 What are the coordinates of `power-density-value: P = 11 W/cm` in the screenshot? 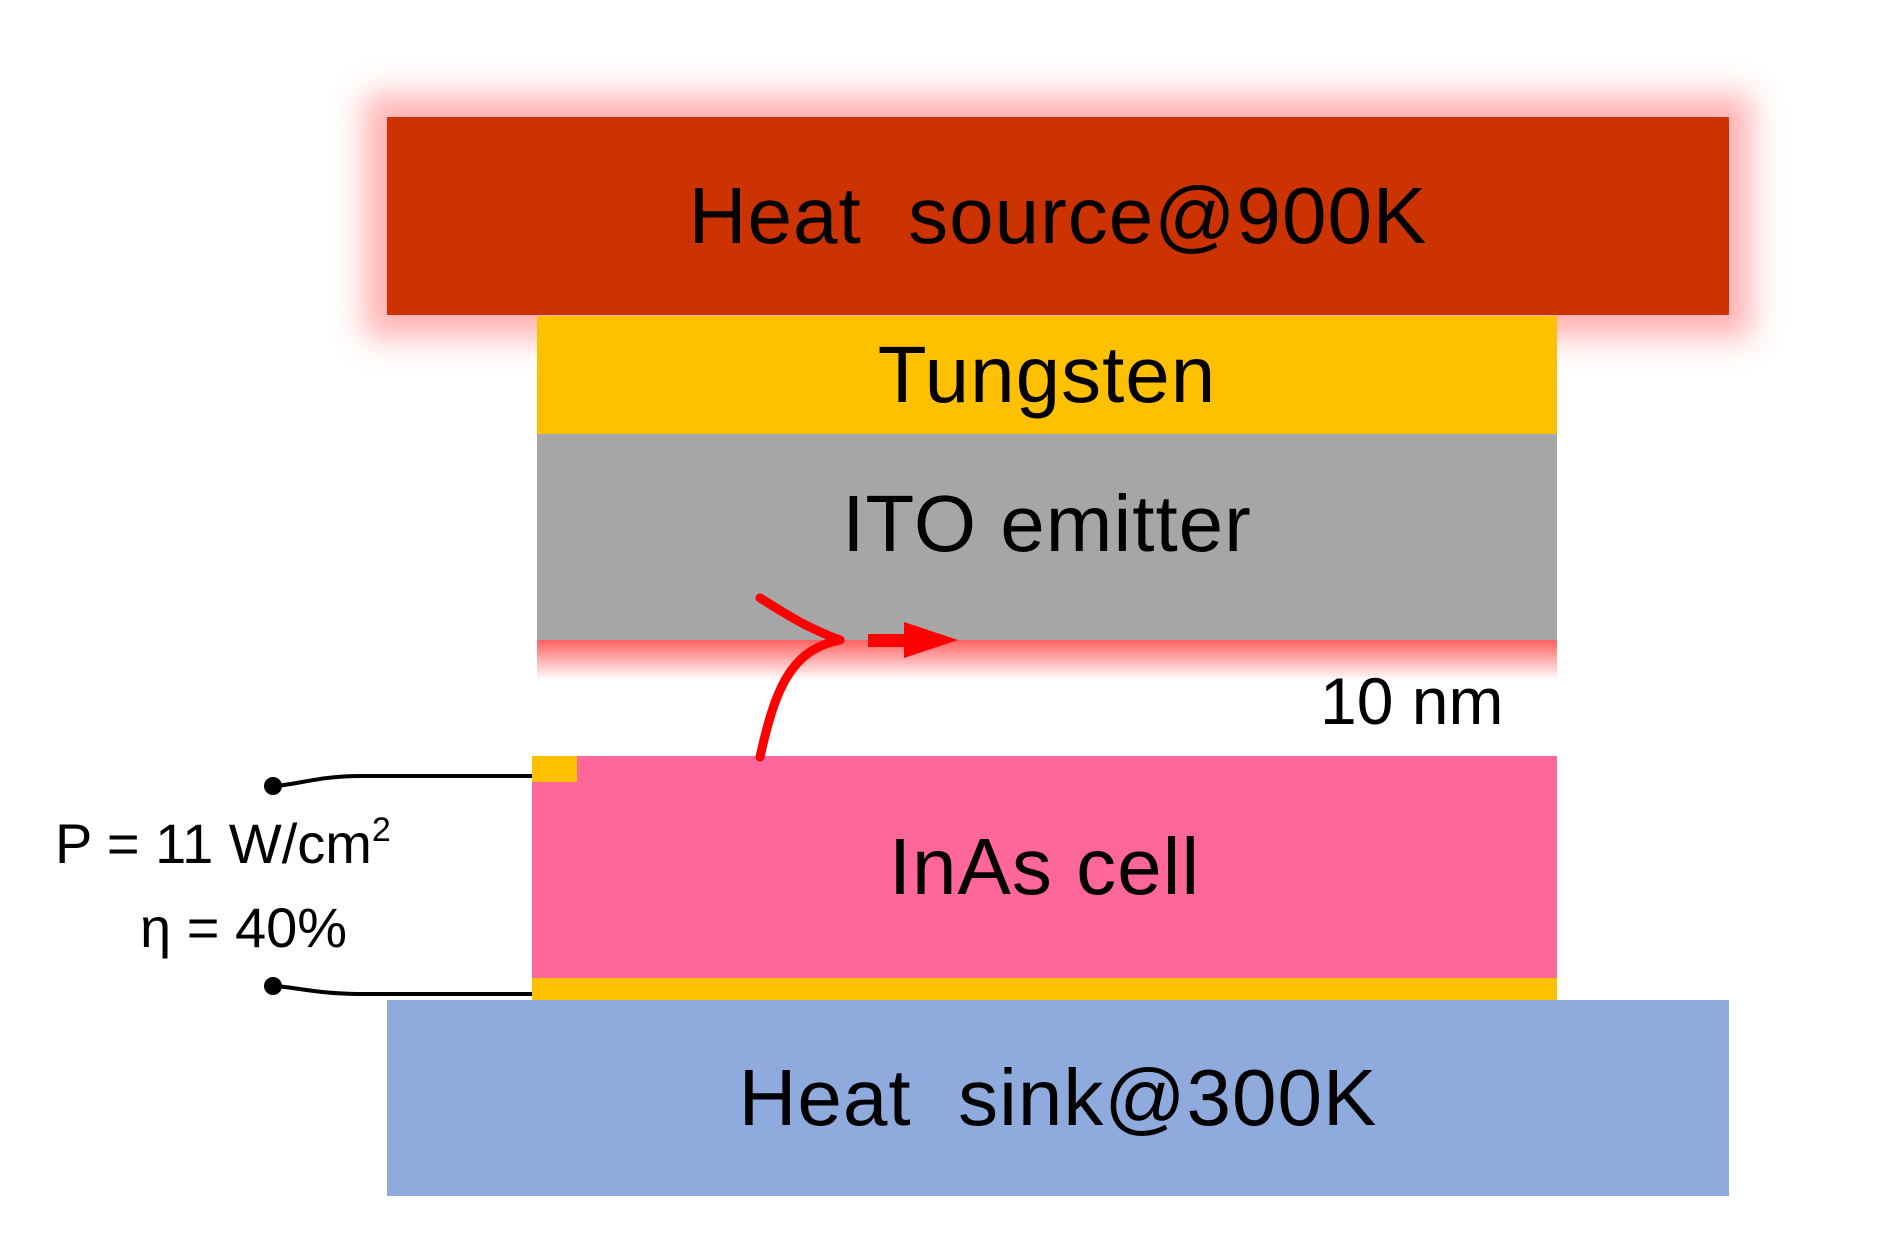 It's located at (213, 843).